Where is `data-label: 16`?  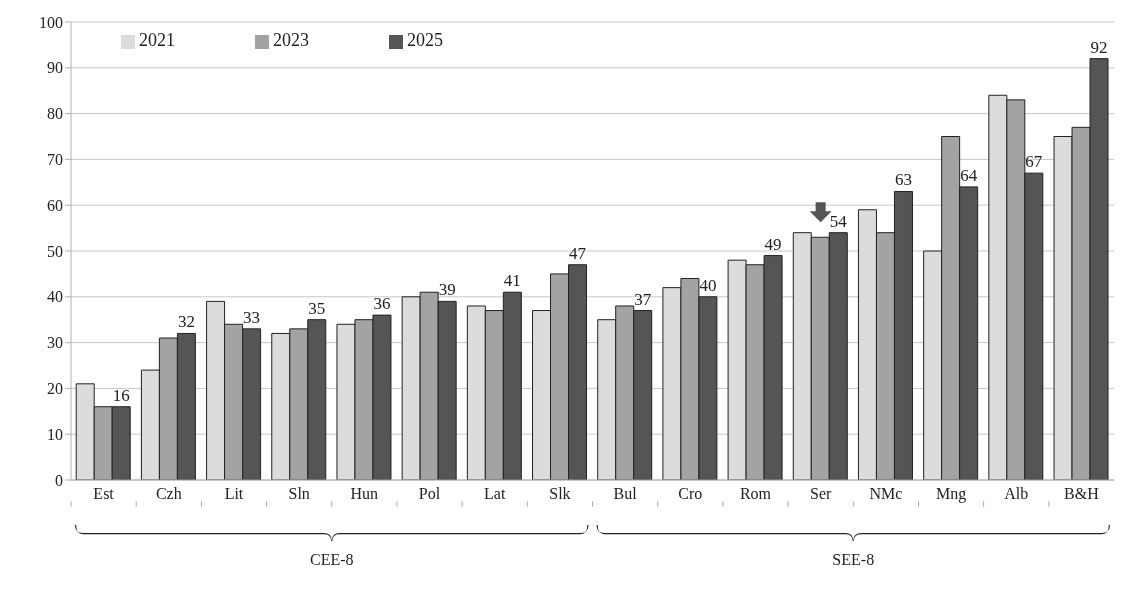
data-label: 16 is located at coordinates (121, 395).